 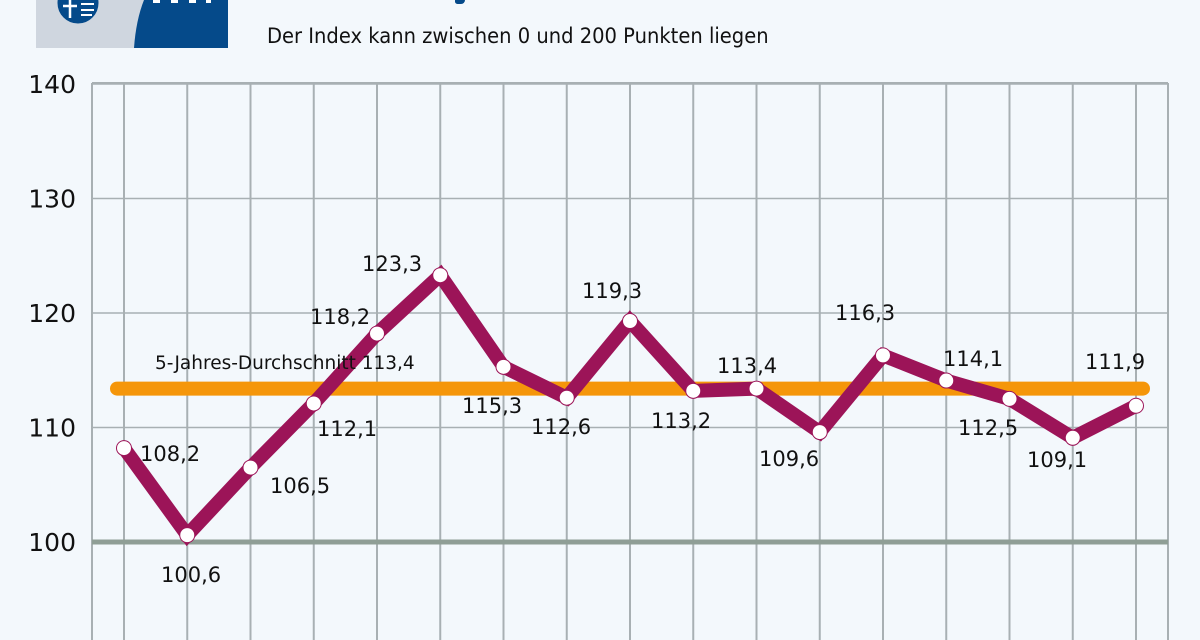 What do you see at coordinates (612, 291) in the screenshot?
I see `data-label: 119,3` at bounding box center [612, 291].